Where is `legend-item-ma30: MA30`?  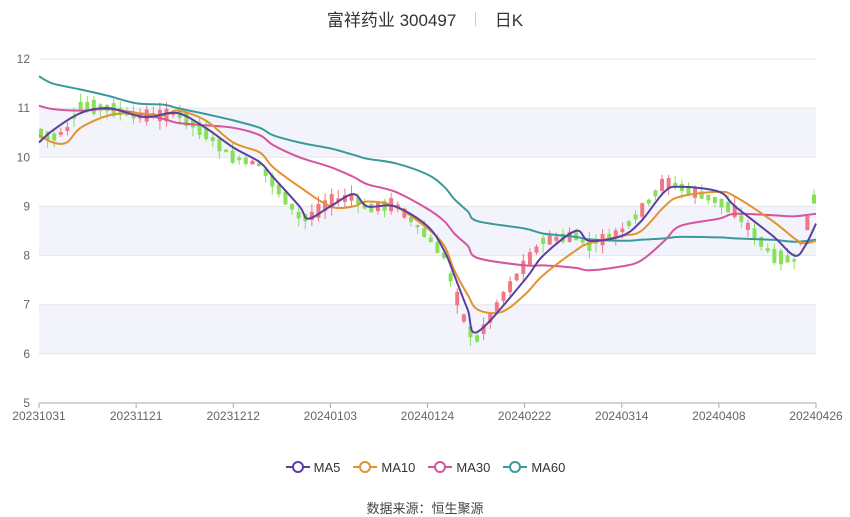 legend-item-ma30: MA30 is located at coordinates (458, 467).